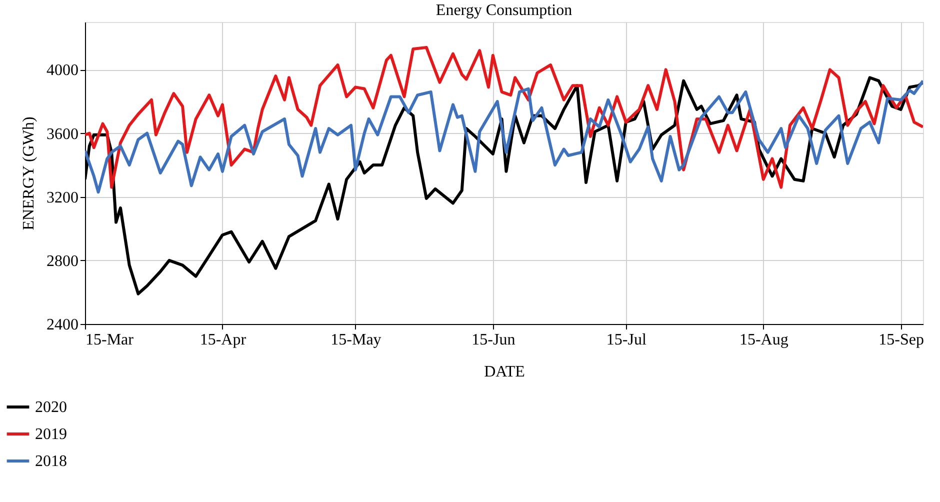 This screenshot has height=502, width=940. What do you see at coordinates (110, 340) in the screenshot?
I see `x-tick-label: 15-Mar` at bounding box center [110, 340].